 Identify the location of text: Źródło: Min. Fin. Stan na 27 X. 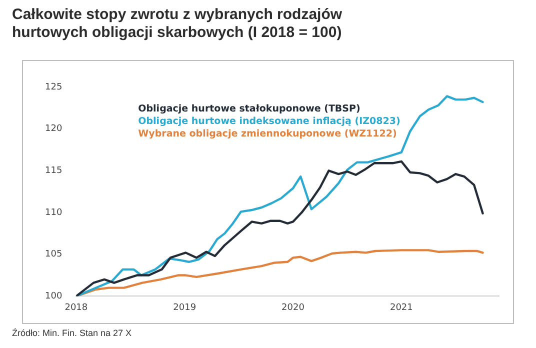
(72, 333).